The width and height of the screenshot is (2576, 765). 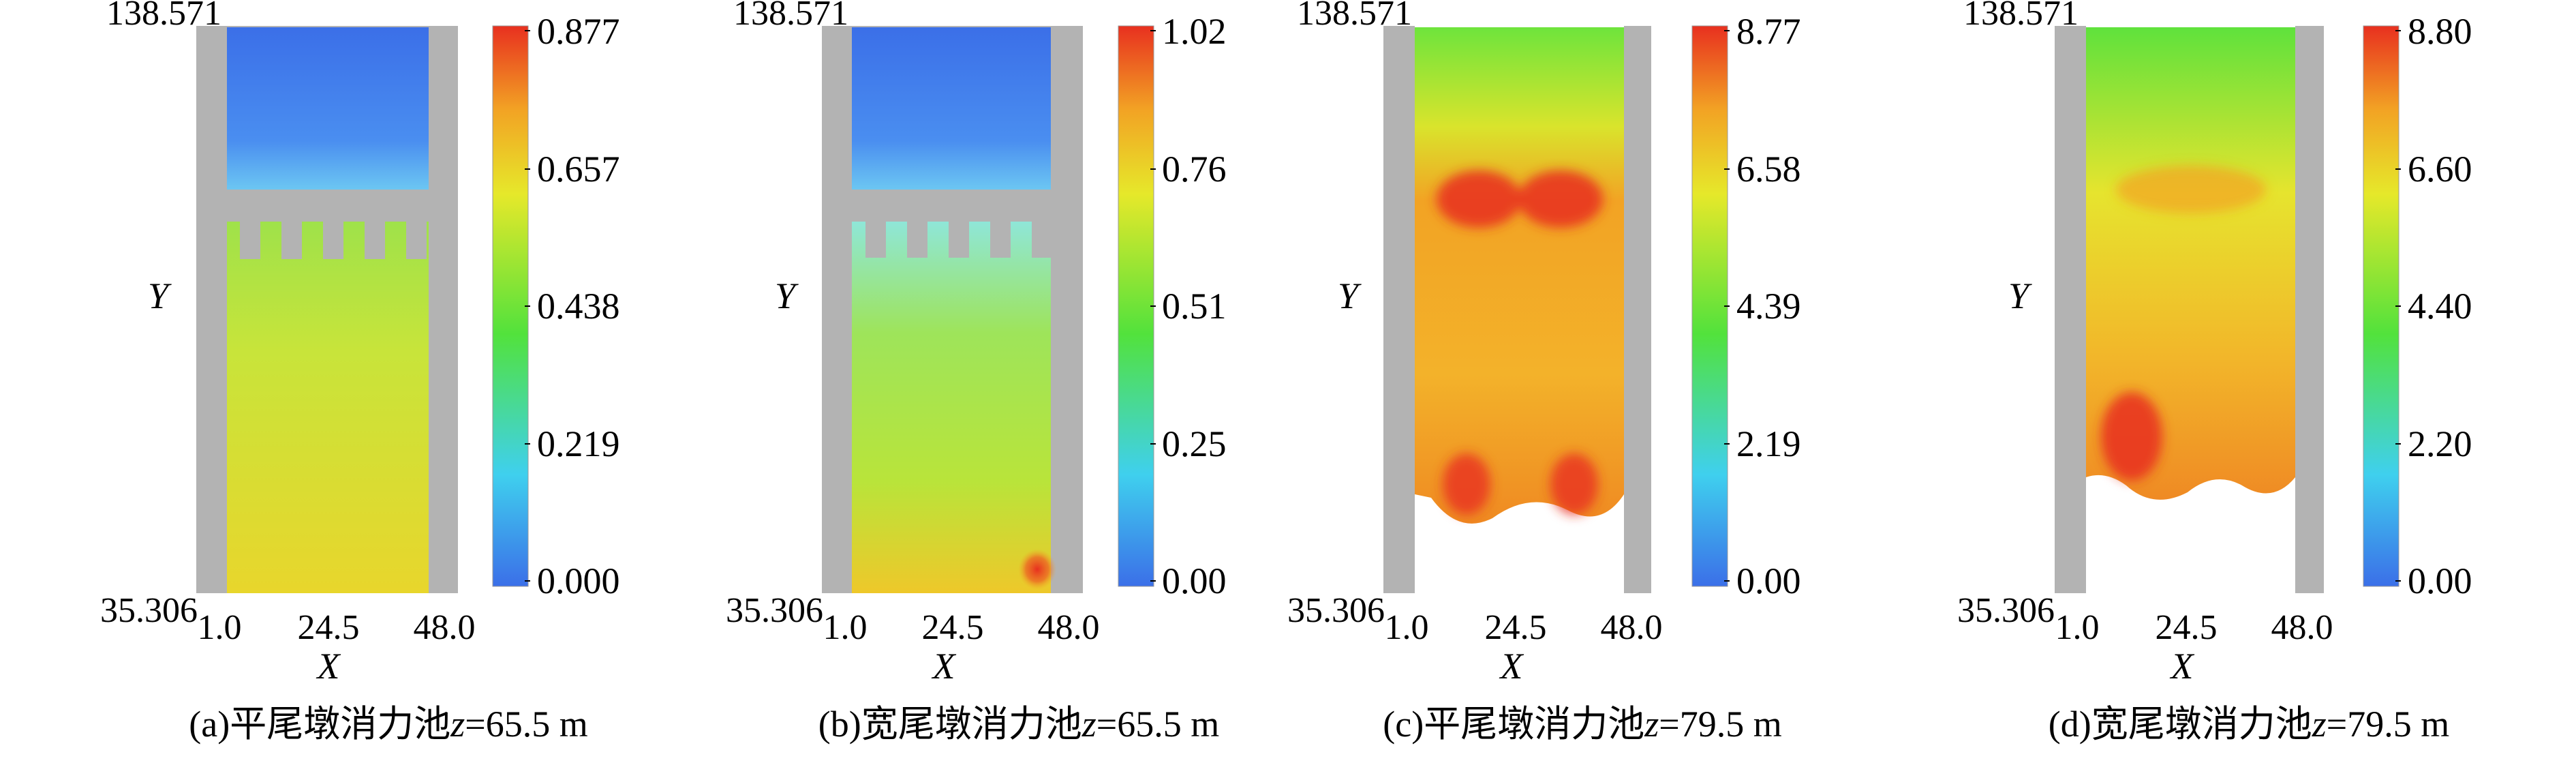 I want to click on y-tick-bottom-a: 35.306, so click(x=149, y=610).